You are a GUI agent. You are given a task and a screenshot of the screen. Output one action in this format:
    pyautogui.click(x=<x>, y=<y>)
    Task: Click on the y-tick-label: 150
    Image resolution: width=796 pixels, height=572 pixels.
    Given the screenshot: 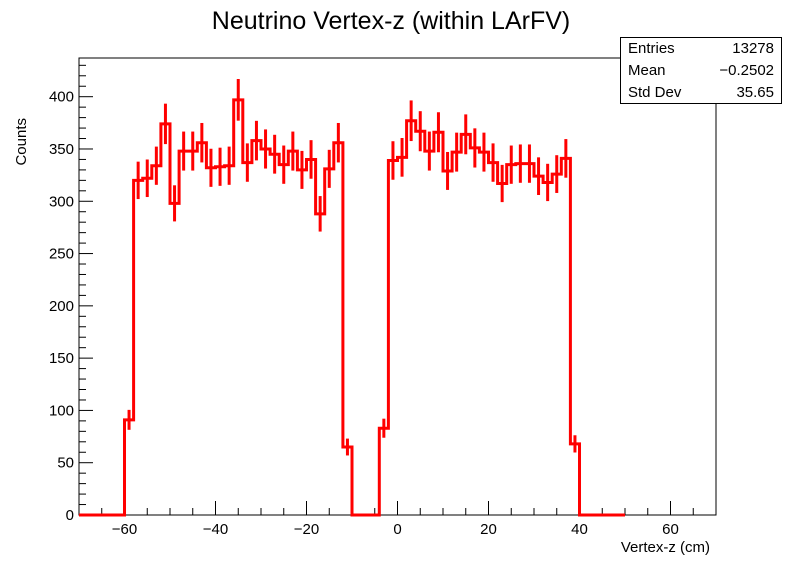 What is the action you would take?
    pyautogui.click(x=61, y=358)
    